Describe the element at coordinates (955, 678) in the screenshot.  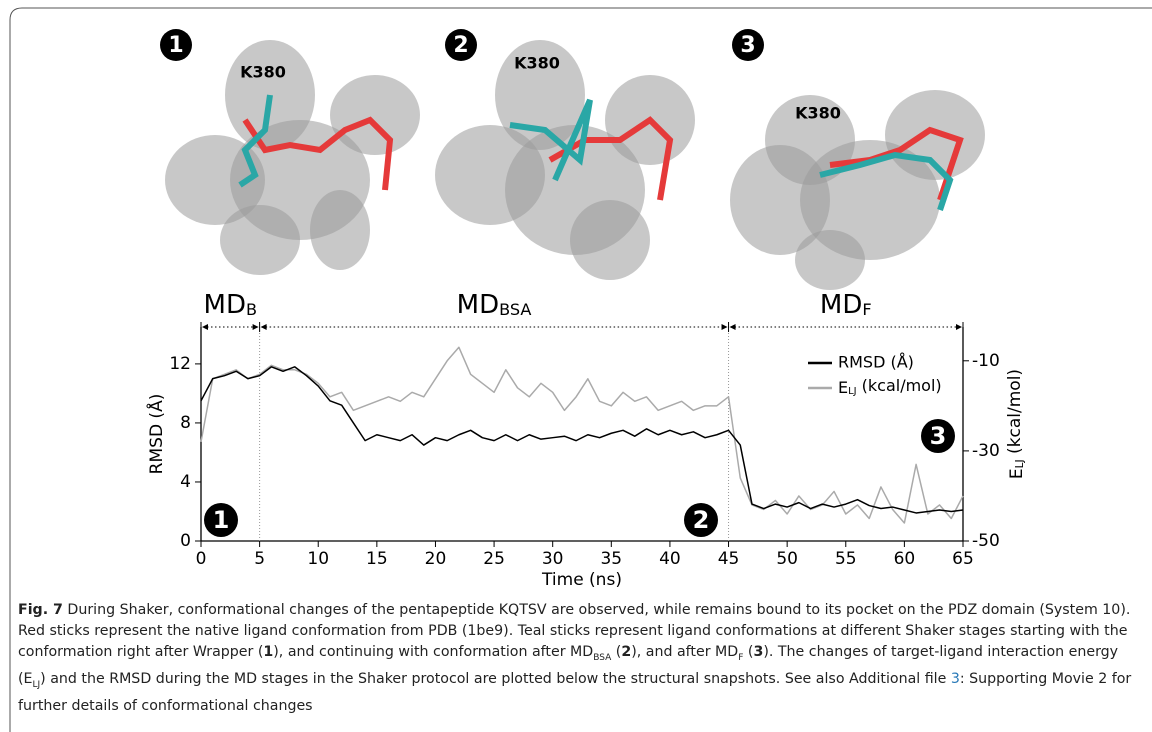
I see `caption-link: 3` at that location.